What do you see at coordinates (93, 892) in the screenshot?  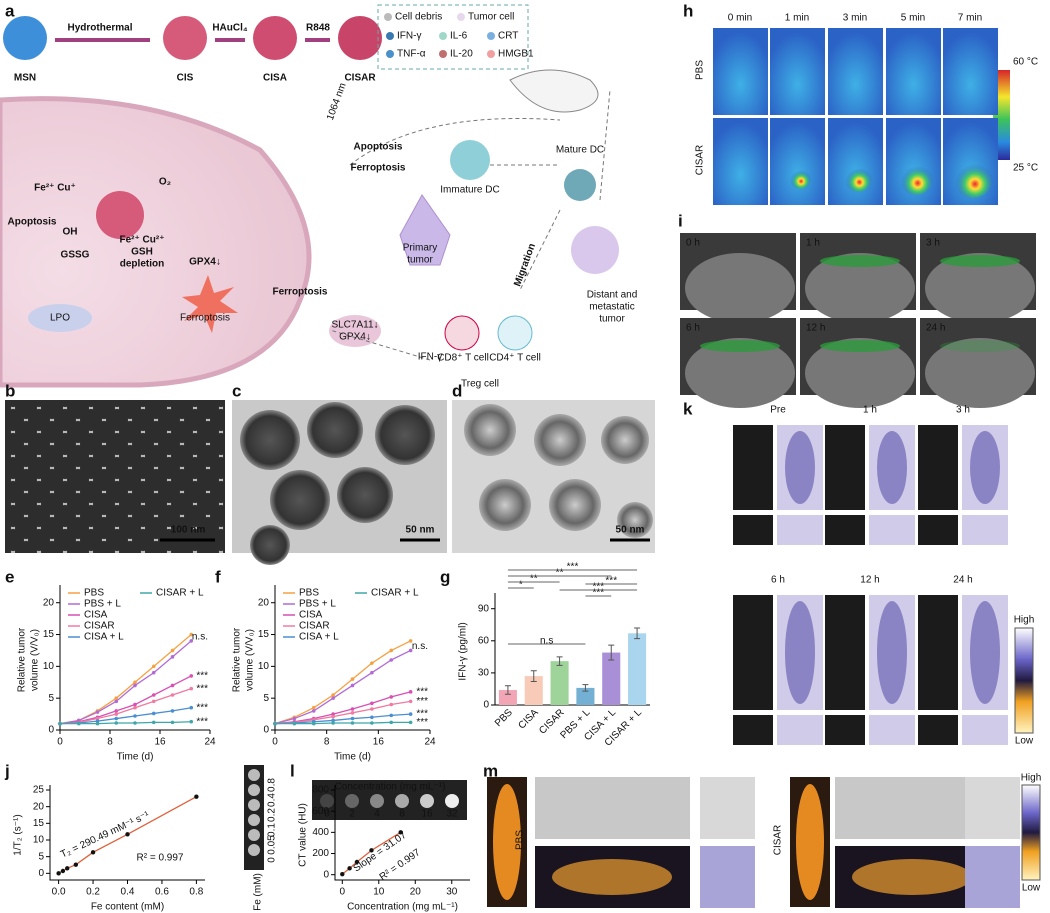 I see `x-tick-label: 0.2` at bounding box center [93, 892].